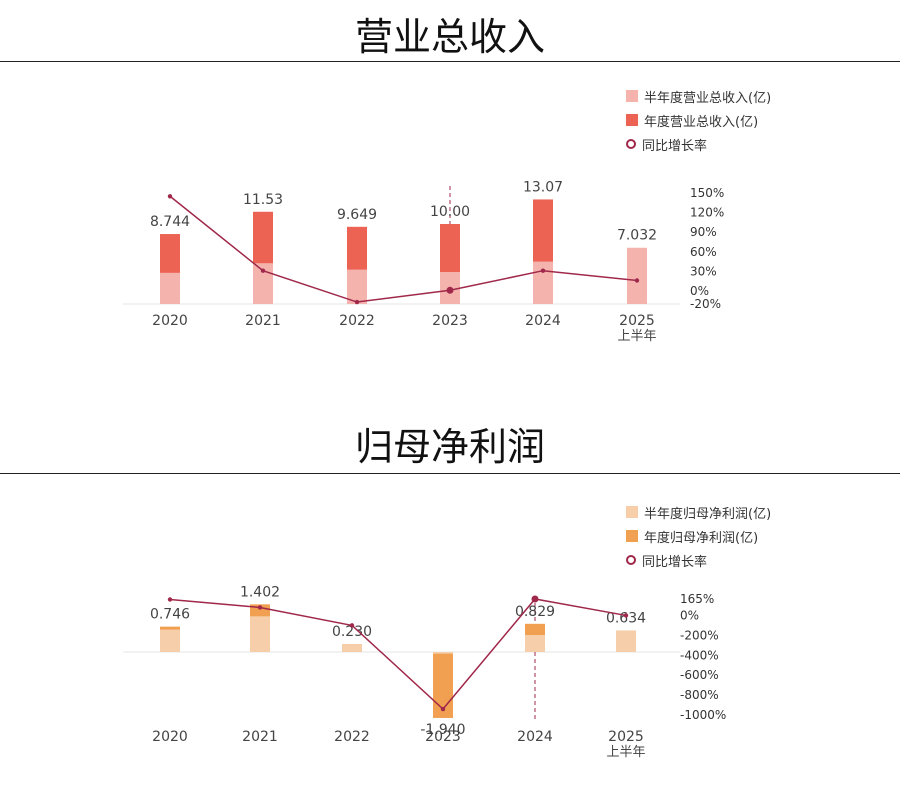  I want to click on data-label-2021: 11.53, so click(263, 200).